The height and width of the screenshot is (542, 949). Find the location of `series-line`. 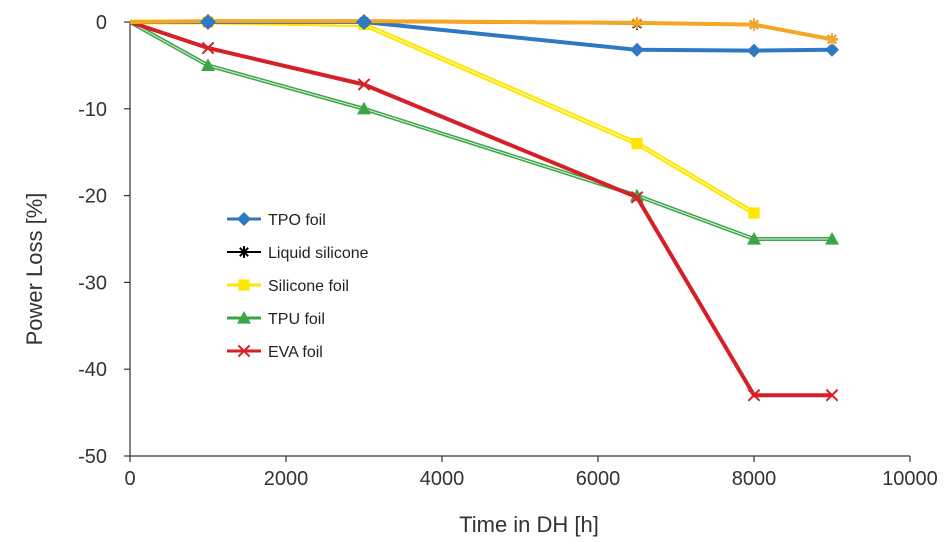

series-line is located at coordinates (481, 36).